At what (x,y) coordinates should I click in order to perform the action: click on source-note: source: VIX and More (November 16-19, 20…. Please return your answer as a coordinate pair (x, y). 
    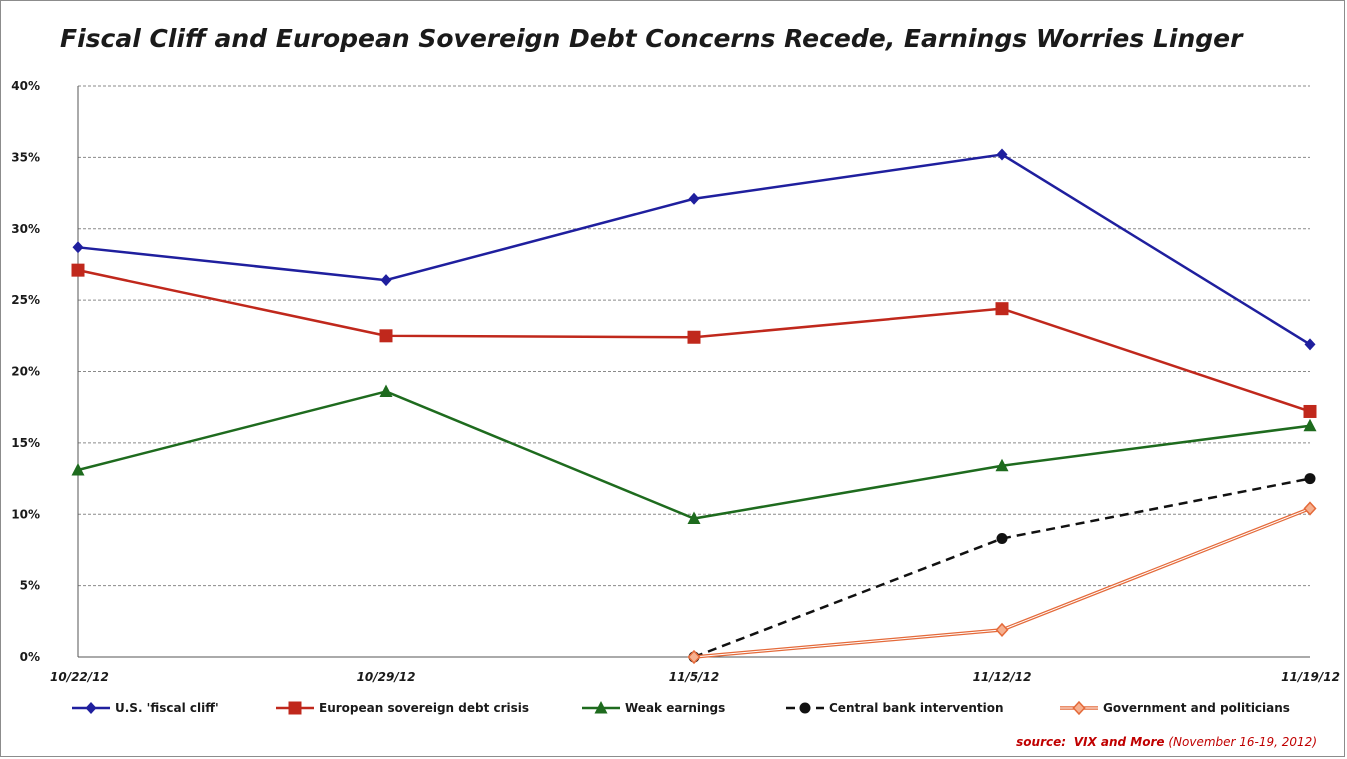
    Looking at the image, I should click on (1166, 742).